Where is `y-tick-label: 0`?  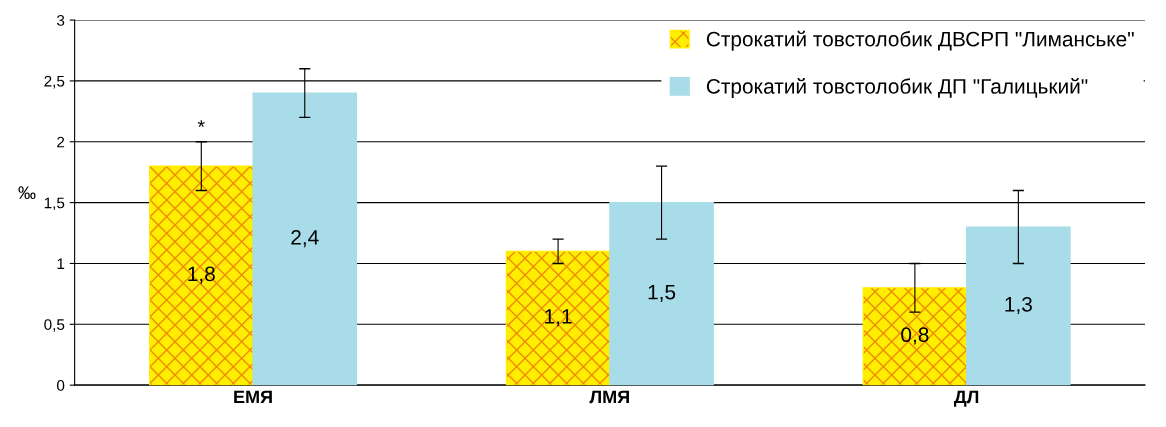
y-tick-label: 0 is located at coordinates (61, 385).